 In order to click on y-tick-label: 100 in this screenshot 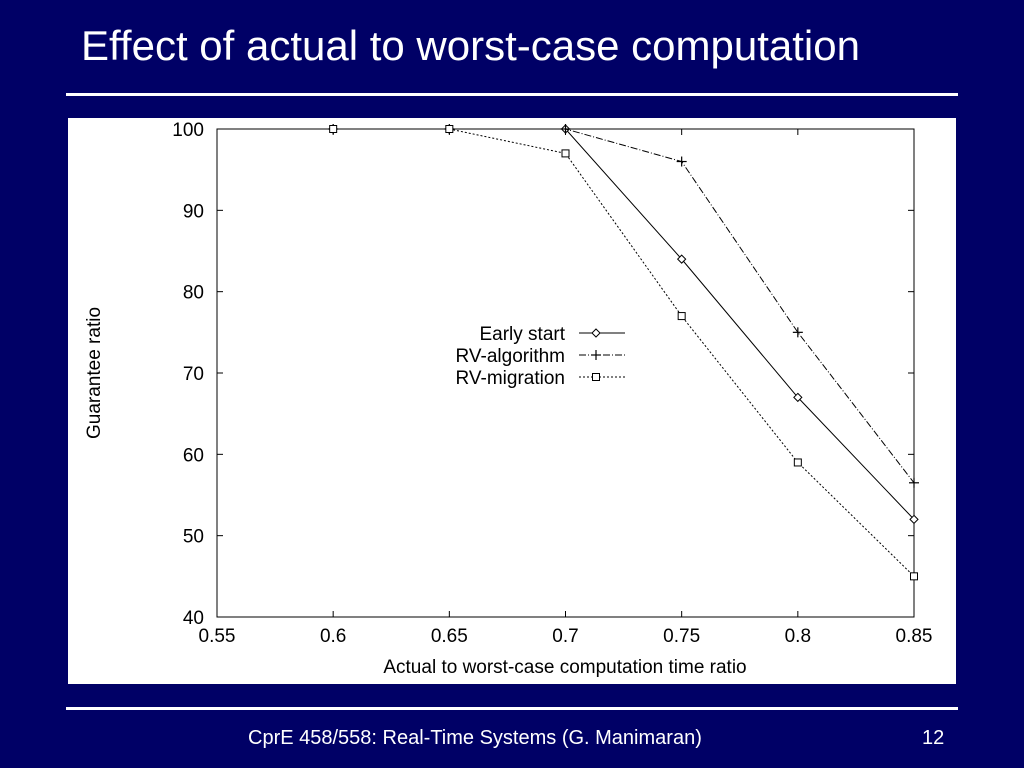, I will do `click(188, 130)`.